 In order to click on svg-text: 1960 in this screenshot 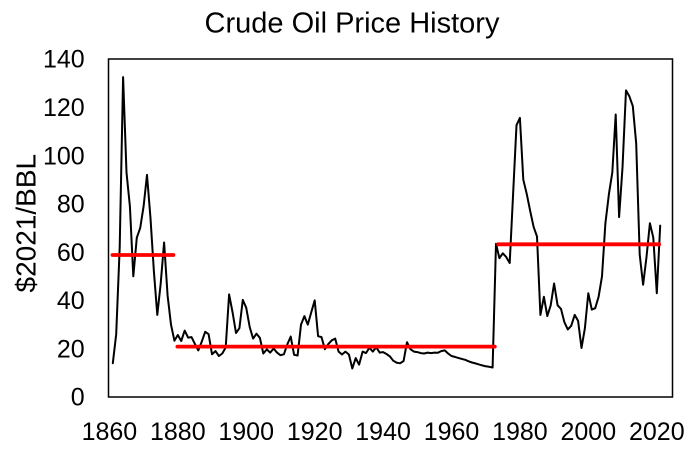, I will do `click(452, 432)`.